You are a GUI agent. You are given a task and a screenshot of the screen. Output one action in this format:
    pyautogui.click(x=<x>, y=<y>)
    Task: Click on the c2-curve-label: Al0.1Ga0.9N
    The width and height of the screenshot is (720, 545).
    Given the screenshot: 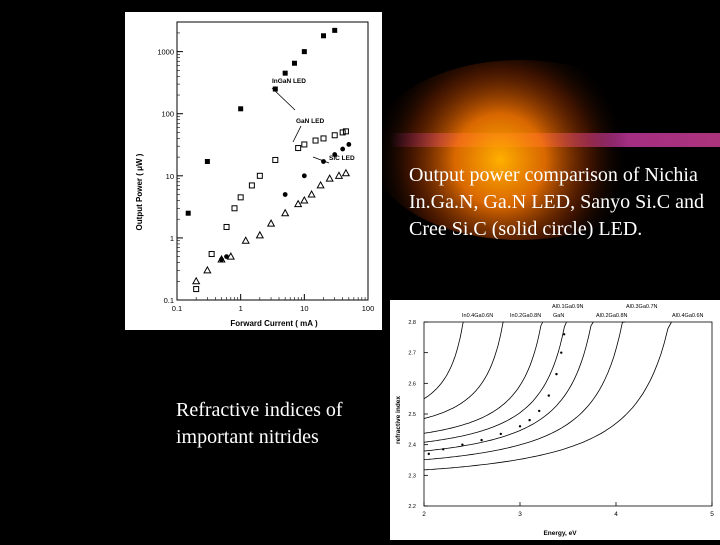 What is the action you would take?
    pyautogui.click(x=568, y=307)
    